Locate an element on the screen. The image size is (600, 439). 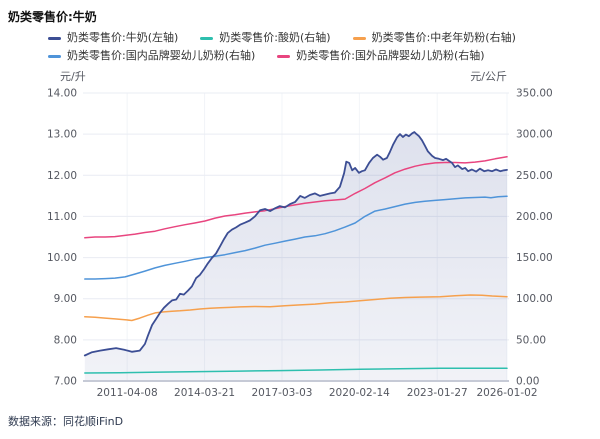
series-line-elder-powder is located at coordinates (296, 308).